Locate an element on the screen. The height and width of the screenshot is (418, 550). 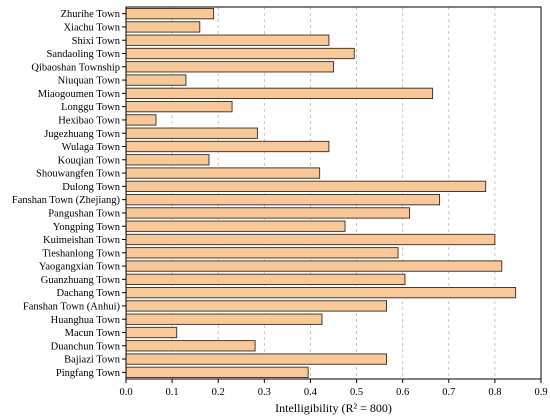
category-label: Xiachu Town is located at coordinates (91, 28).